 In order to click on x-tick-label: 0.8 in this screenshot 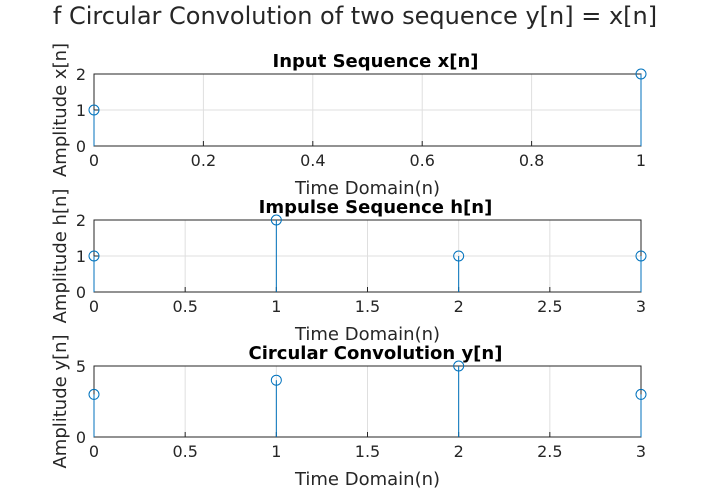, I will do `click(531, 160)`.